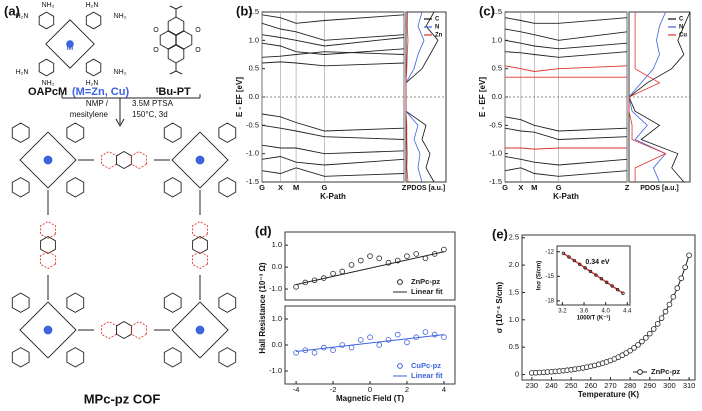 The height and width of the screenshot is (411, 702). Describe the element at coordinates (239, 97) in the screenshot. I see `y-axis-label: E - EF [eV]` at that location.